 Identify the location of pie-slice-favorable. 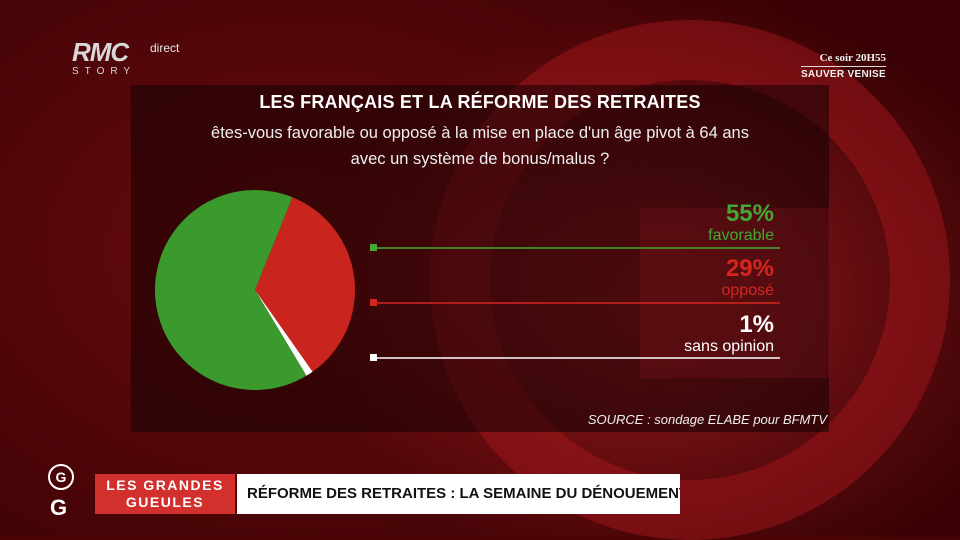
(230, 289).